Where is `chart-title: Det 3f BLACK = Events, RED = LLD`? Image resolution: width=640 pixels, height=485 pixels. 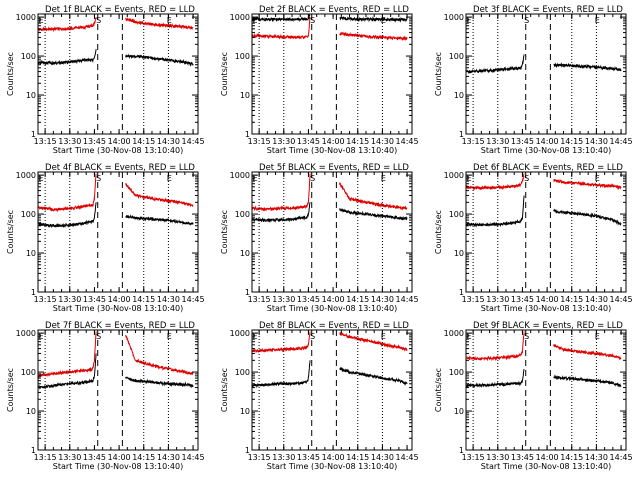
chart-title: Det 3f BLACK = Events, RED = LLD is located at coordinates (548, 10).